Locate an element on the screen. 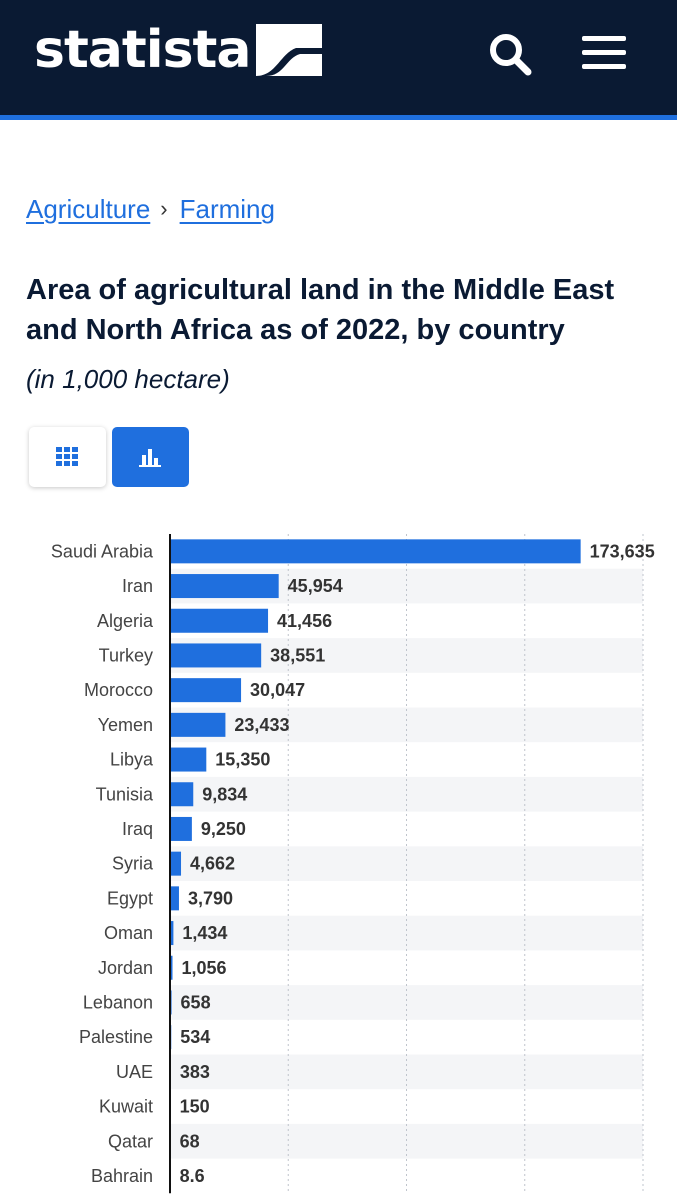 The image size is (677, 1200). data-label: 534 is located at coordinates (195, 1037).